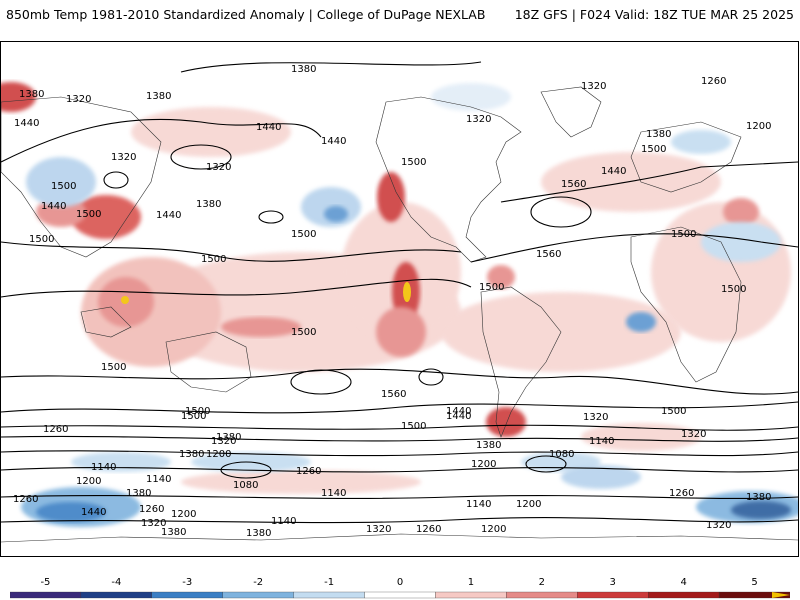  What do you see at coordinates (542, 582) in the screenshot?
I see `colorbar-tick-label: 2` at bounding box center [542, 582].